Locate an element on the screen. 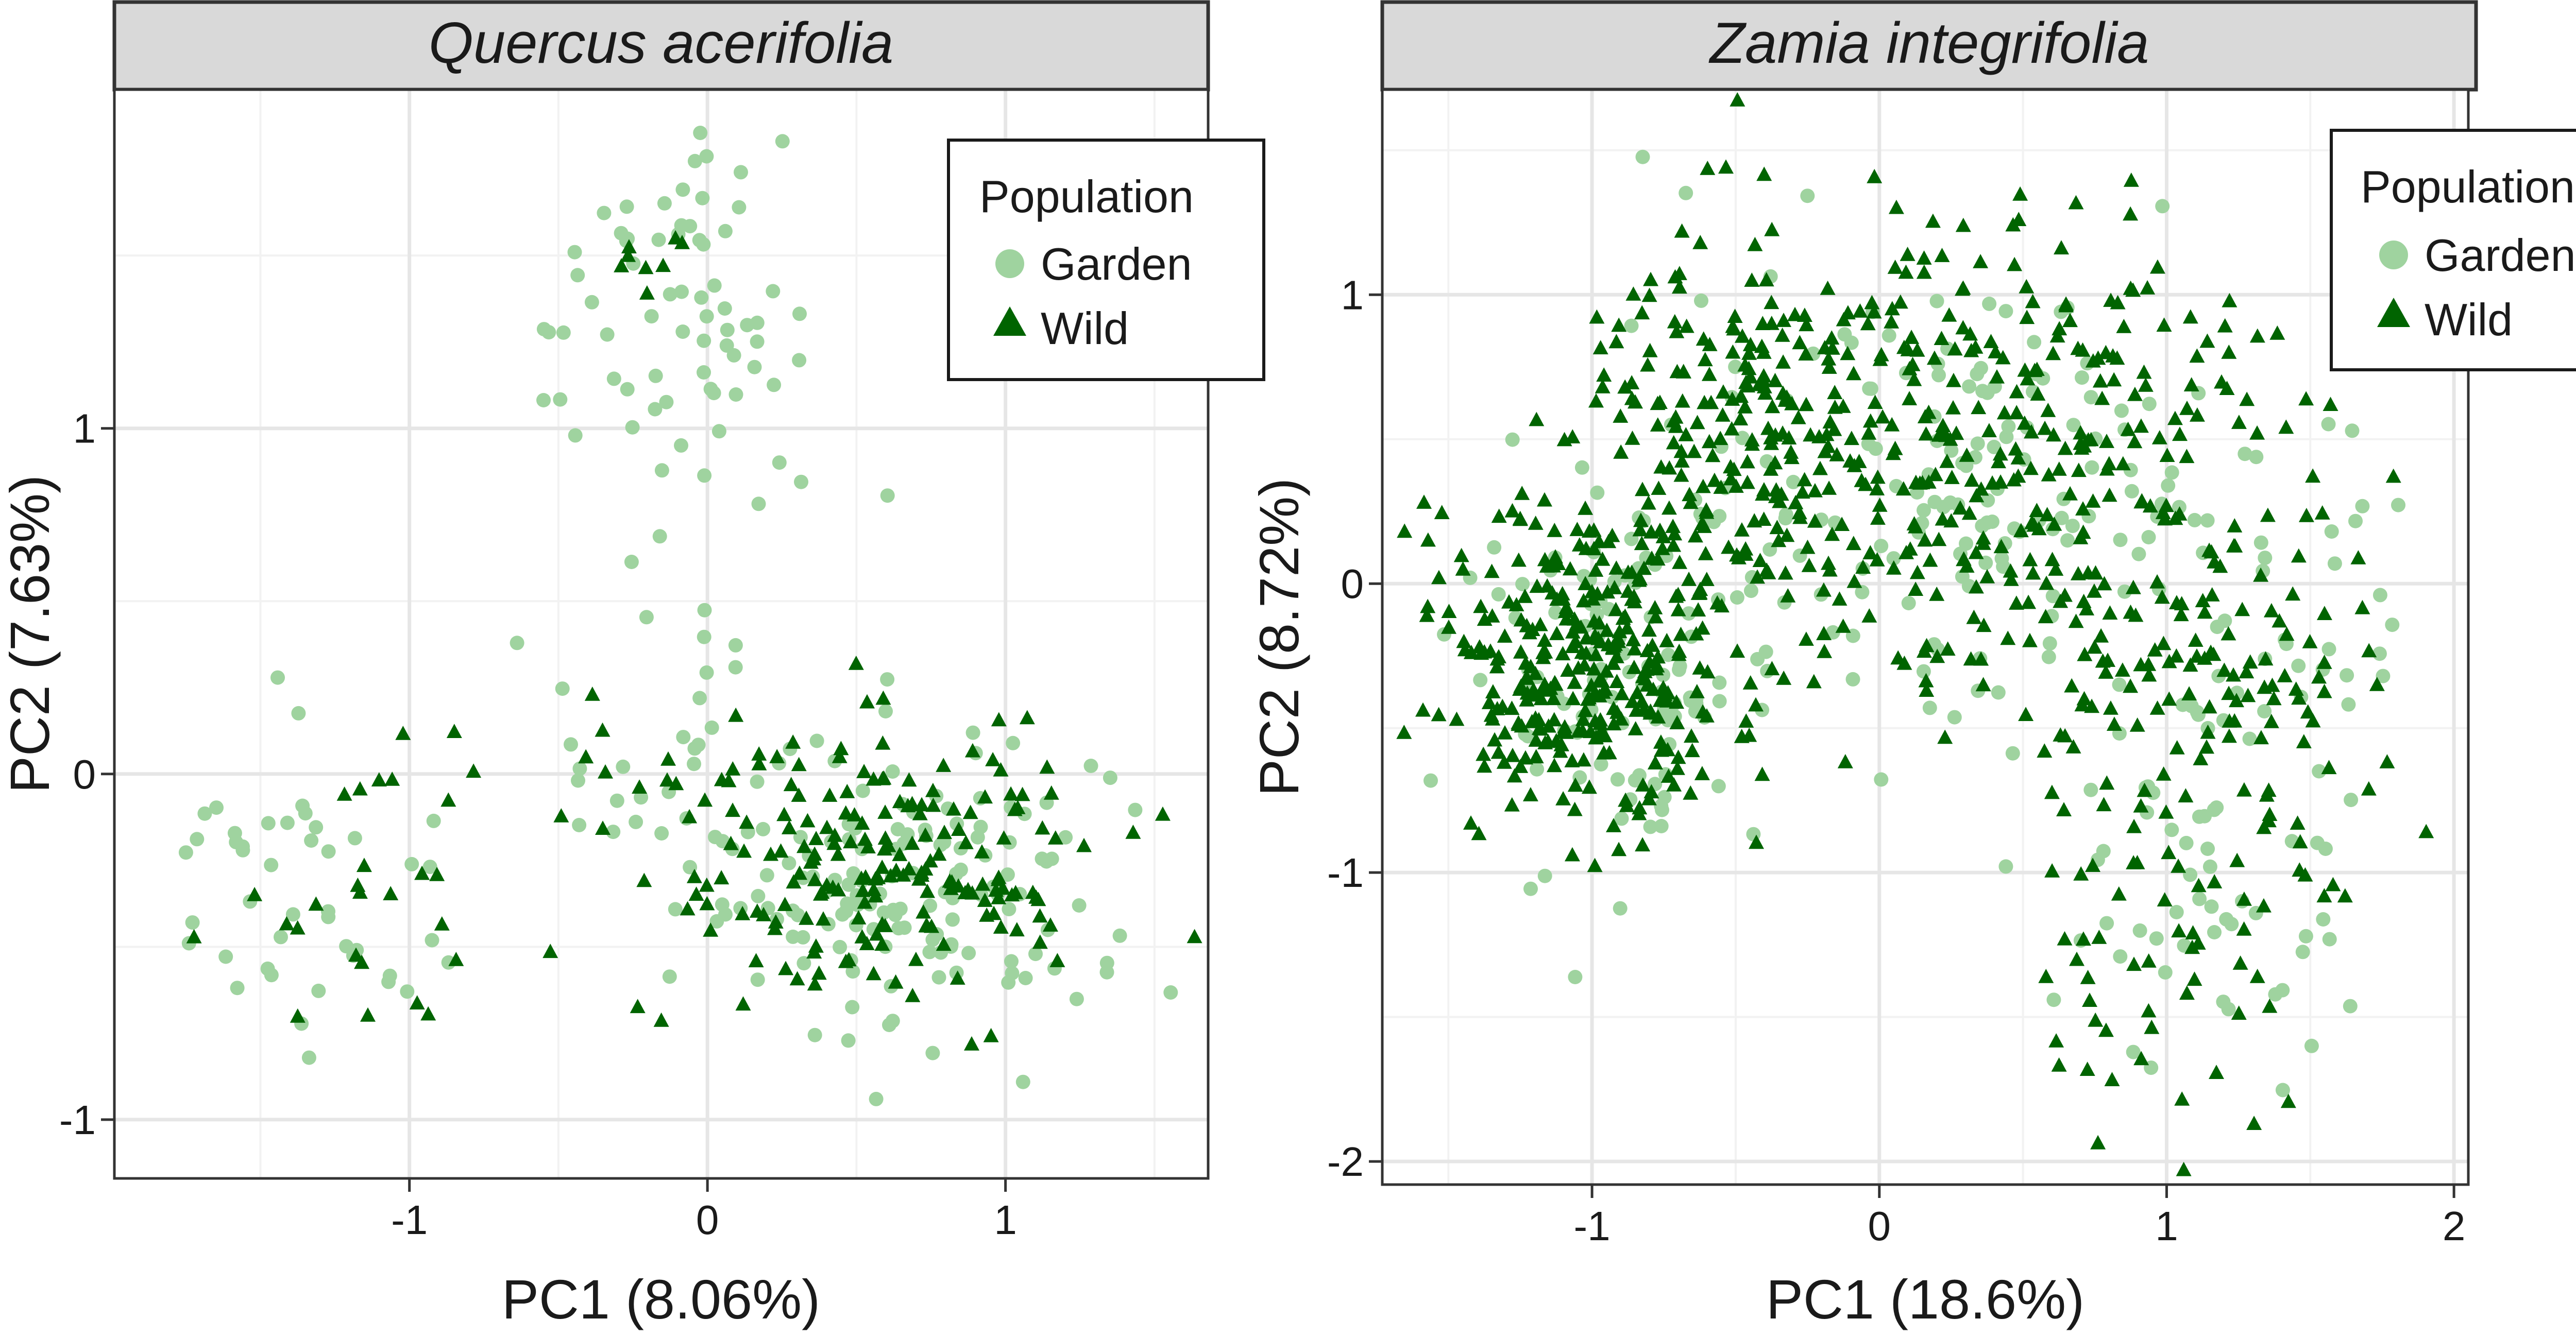 The height and width of the screenshot is (1336, 2576). x-tick-label: 1 is located at coordinates (2166, 1226).